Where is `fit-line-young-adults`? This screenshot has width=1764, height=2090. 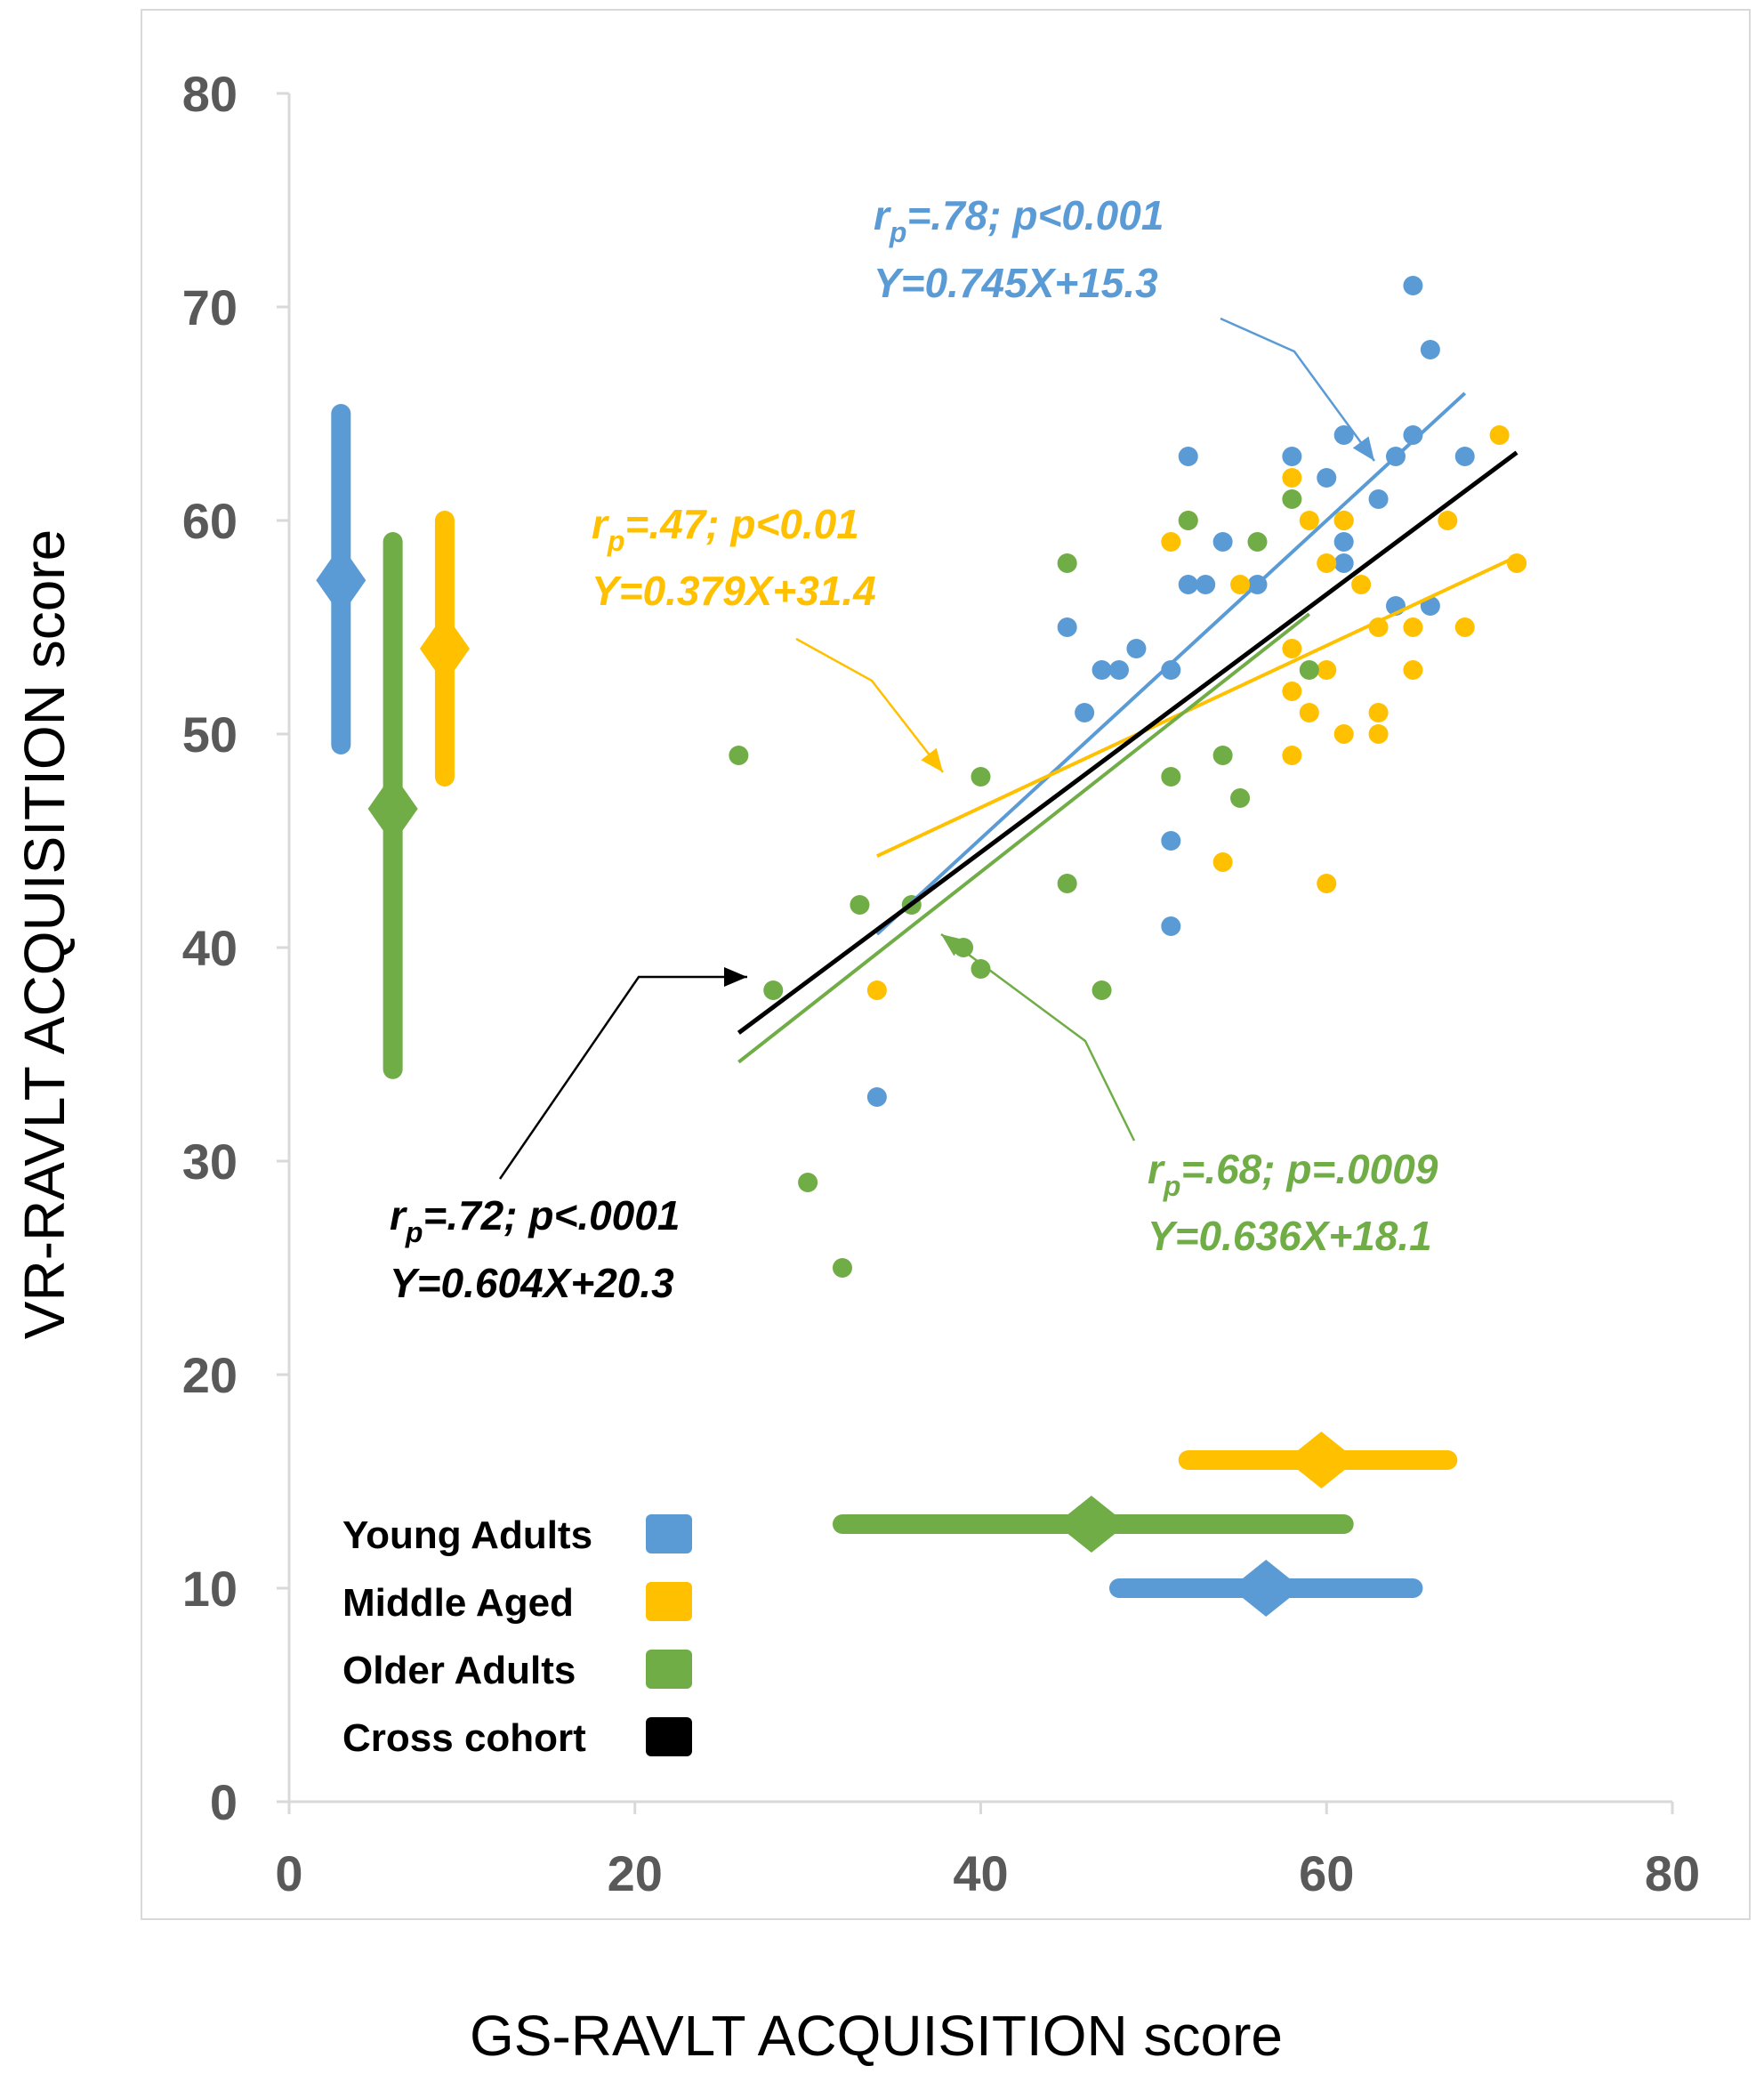
fit-line-young-adults is located at coordinates (1171, 664).